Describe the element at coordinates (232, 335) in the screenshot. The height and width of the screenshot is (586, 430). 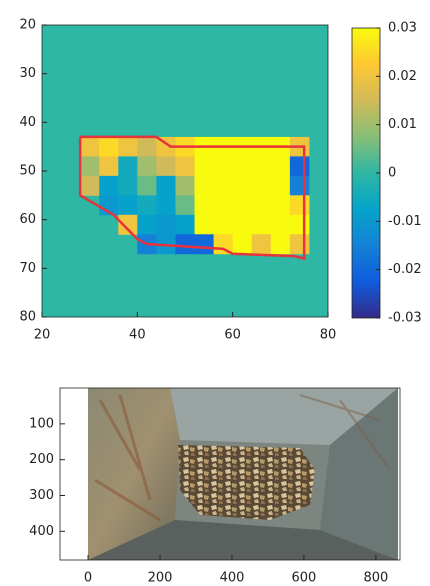
I see `x-tick-label: 60` at that location.